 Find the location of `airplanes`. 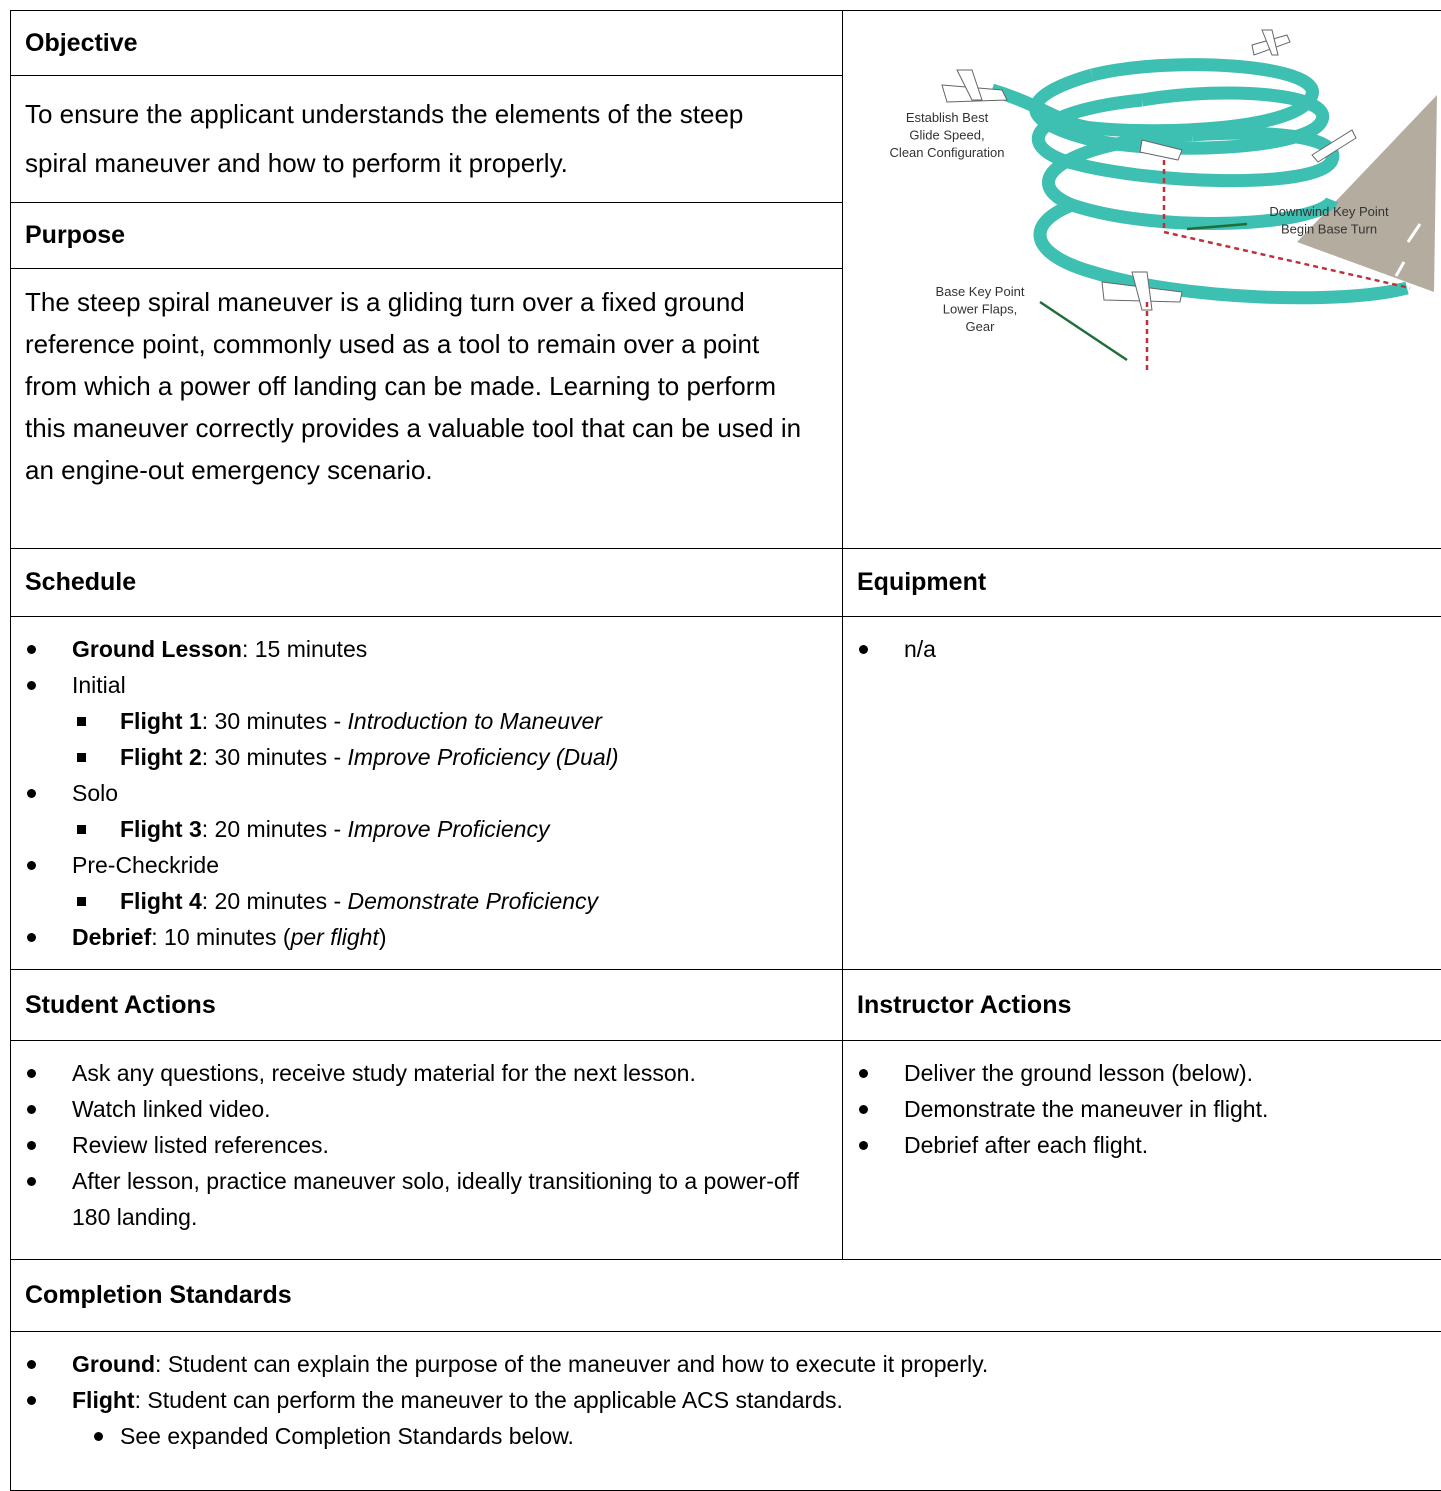

airplanes is located at coordinates (1149, 170).